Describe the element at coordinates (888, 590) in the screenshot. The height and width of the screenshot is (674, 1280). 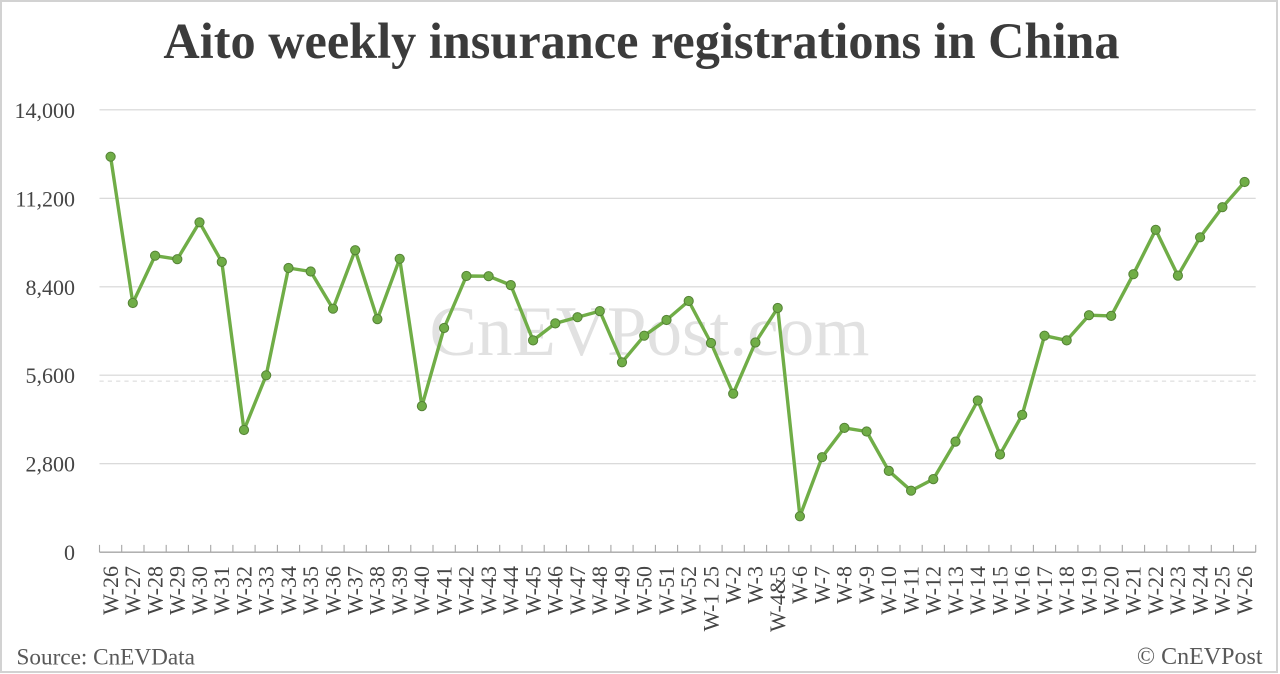
I see `svg-text: W-10` at that location.